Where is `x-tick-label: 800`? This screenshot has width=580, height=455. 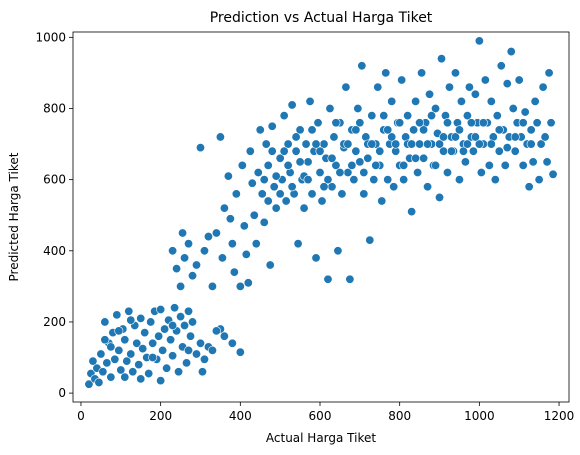 x-tick-label: 800 is located at coordinates (399, 416).